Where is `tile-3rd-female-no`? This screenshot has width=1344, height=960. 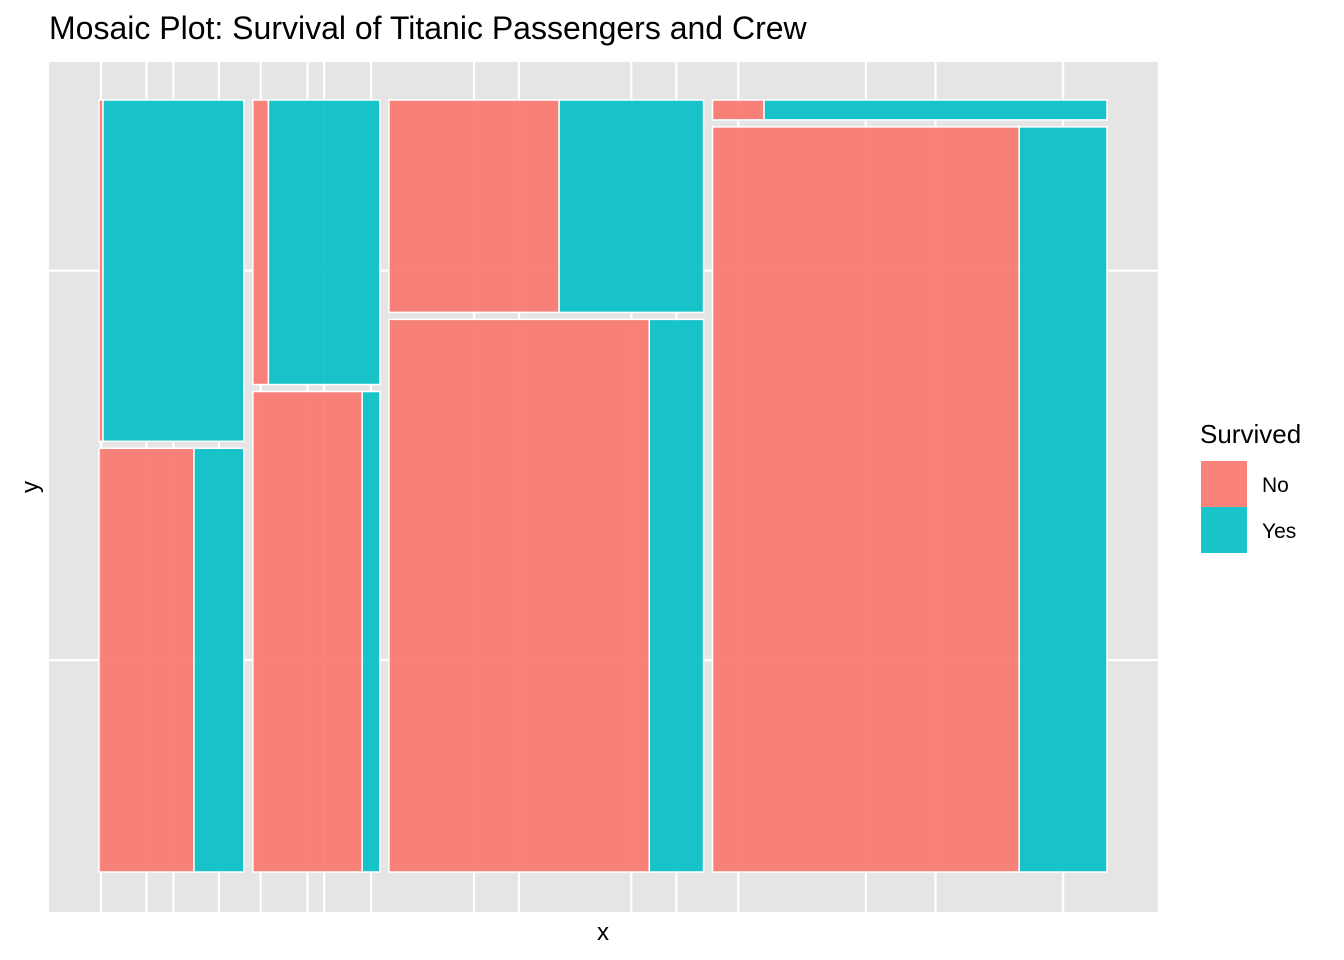 tile-3rd-female-no is located at coordinates (474, 206).